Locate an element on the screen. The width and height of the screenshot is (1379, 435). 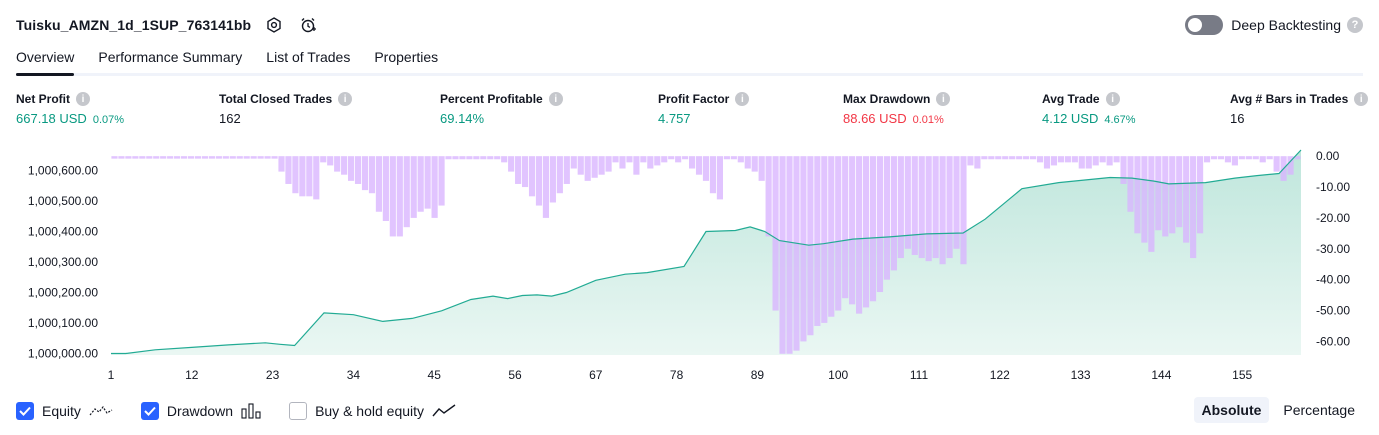
total-closed-trades-label: Total Closed Trades is located at coordinates (276, 99).